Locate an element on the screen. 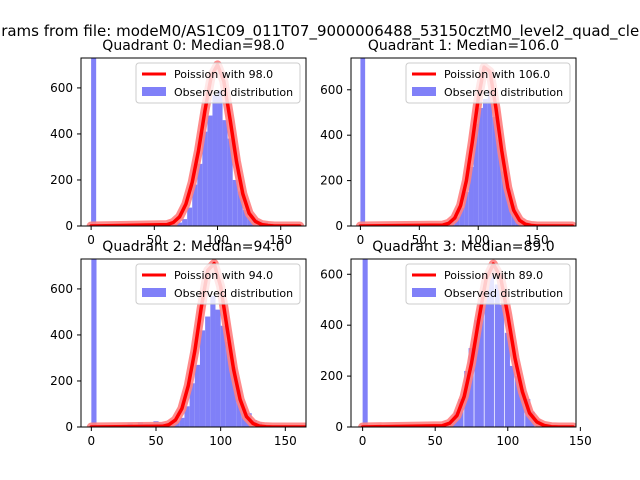 This screenshot has width=640, height=480. chart-0-ytick-label-0: 0 is located at coordinates (69, 226).